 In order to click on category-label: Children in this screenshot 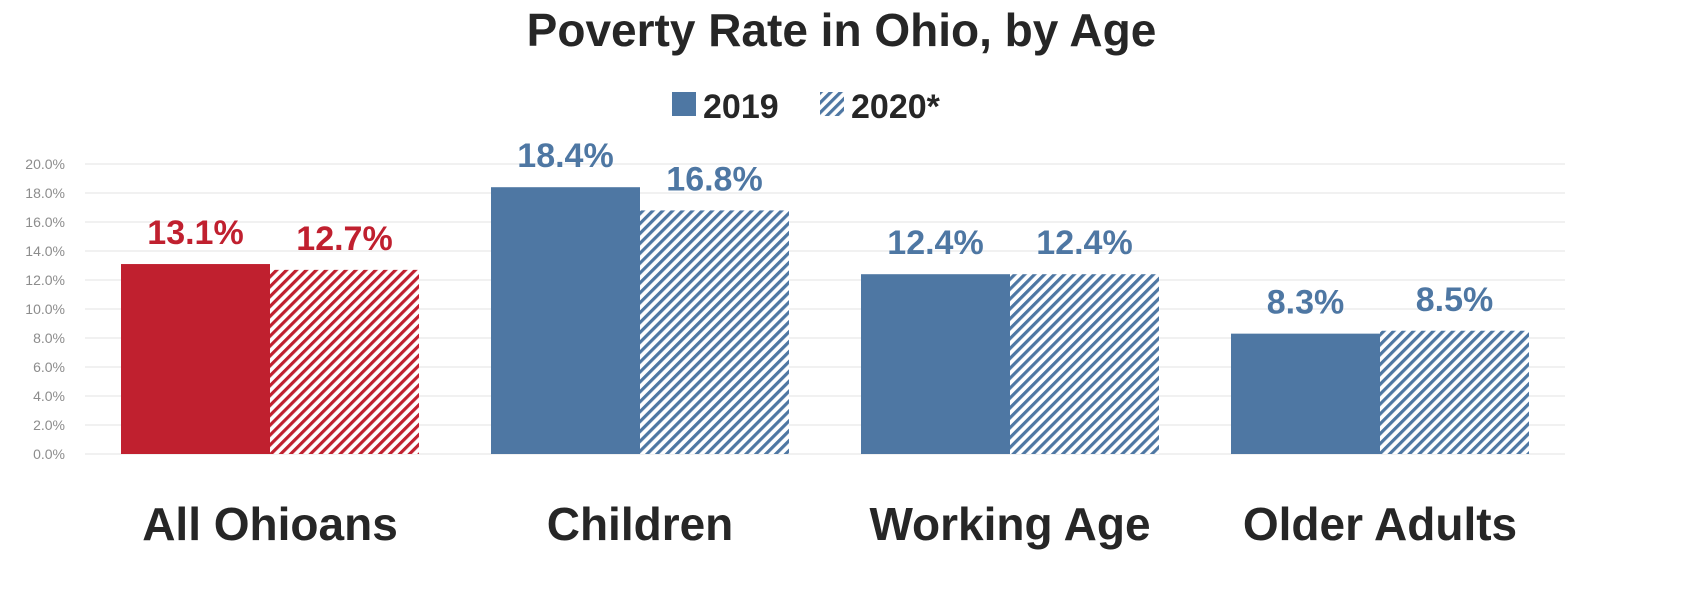, I will do `click(640, 524)`.